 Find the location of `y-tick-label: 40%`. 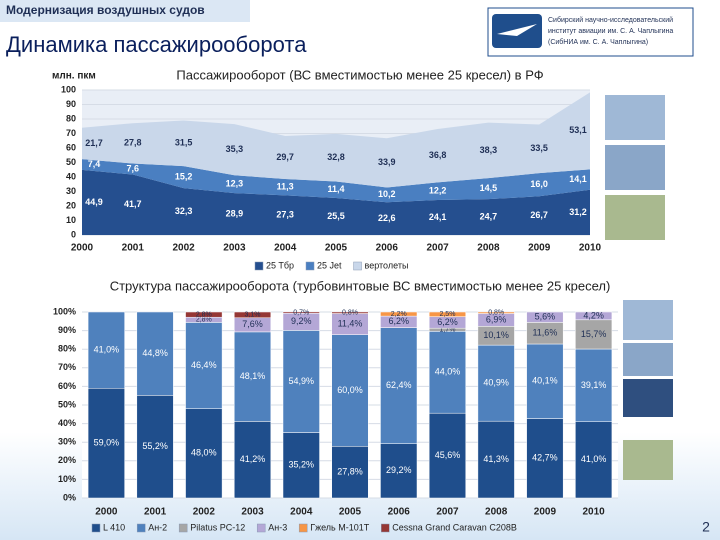

y-tick-label: 40% is located at coordinates (67, 423).